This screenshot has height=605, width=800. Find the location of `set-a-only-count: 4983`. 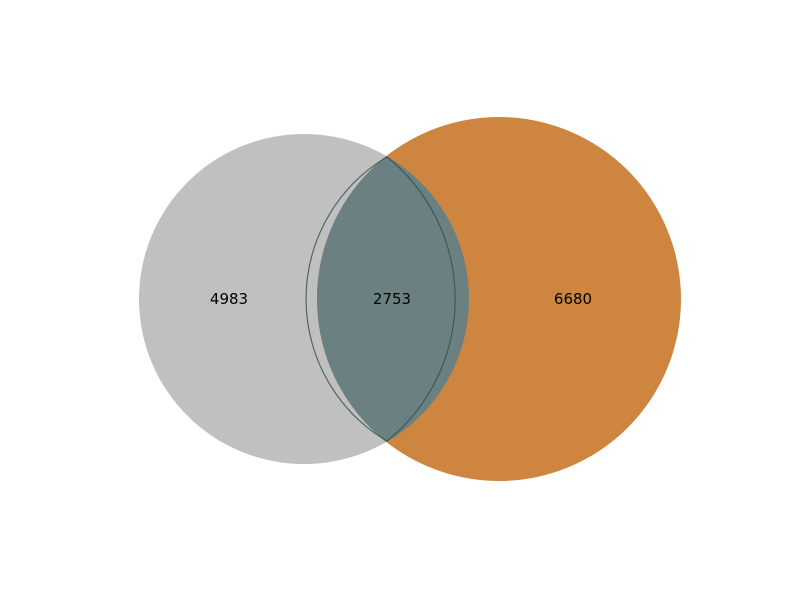

set-a-only-count: 4983 is located at coordinates (229, 299).